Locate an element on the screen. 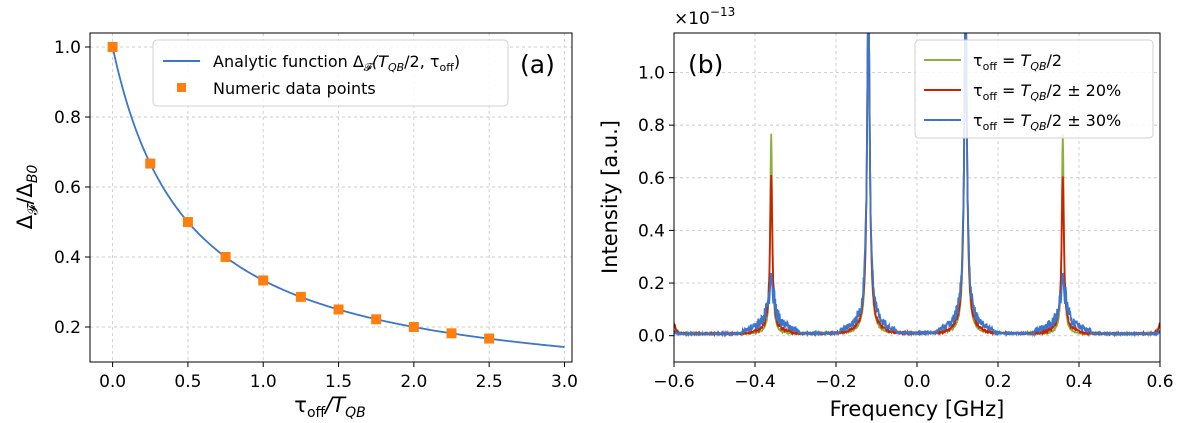 Image resolution: width=1181 pixels, height=423 pixels. b-xtick-label: 0.4 is located at coordinates (1078, 382).